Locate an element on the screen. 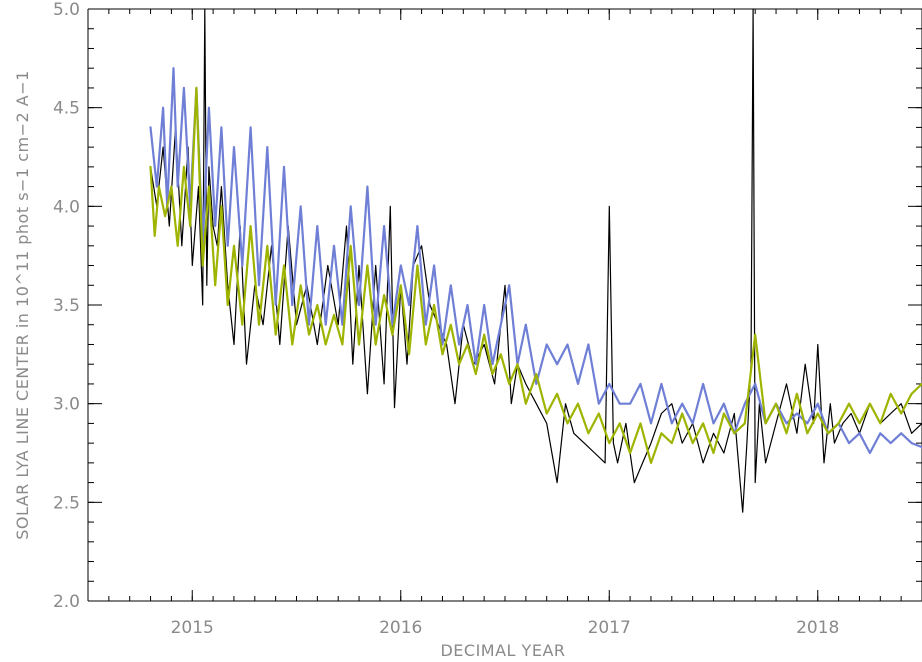 Image resolution: width=922 pixels, height=662 pixels. x-tick-label: 2015 is located at coordinates (192, 628).